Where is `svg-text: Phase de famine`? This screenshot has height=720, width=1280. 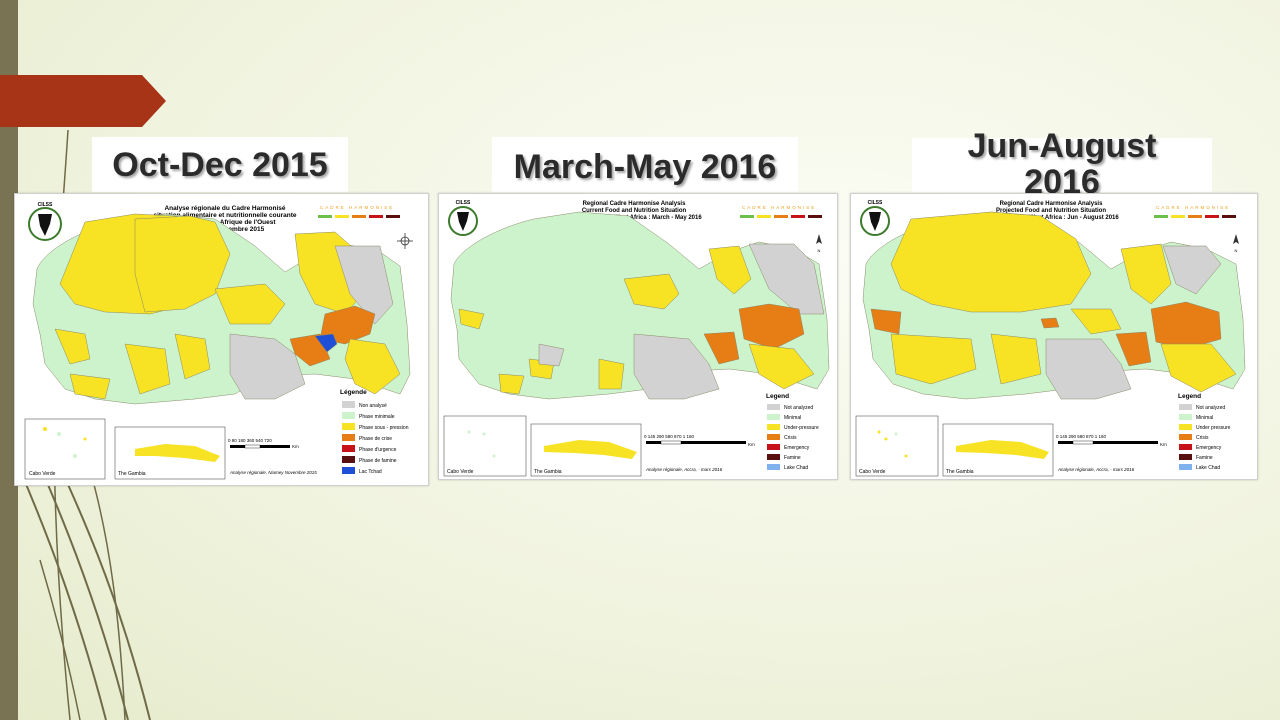 svg-text: Phase de famine is located at coordinates (378, 461).